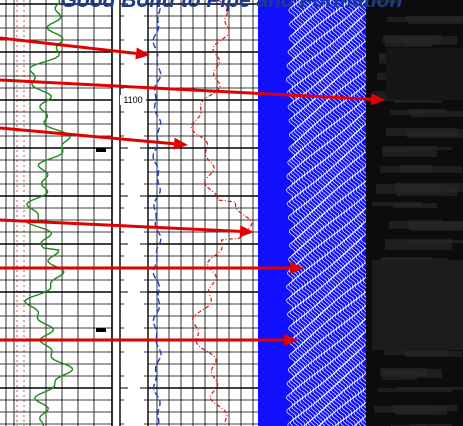  I want to click on gr-line, so click(49, 213).